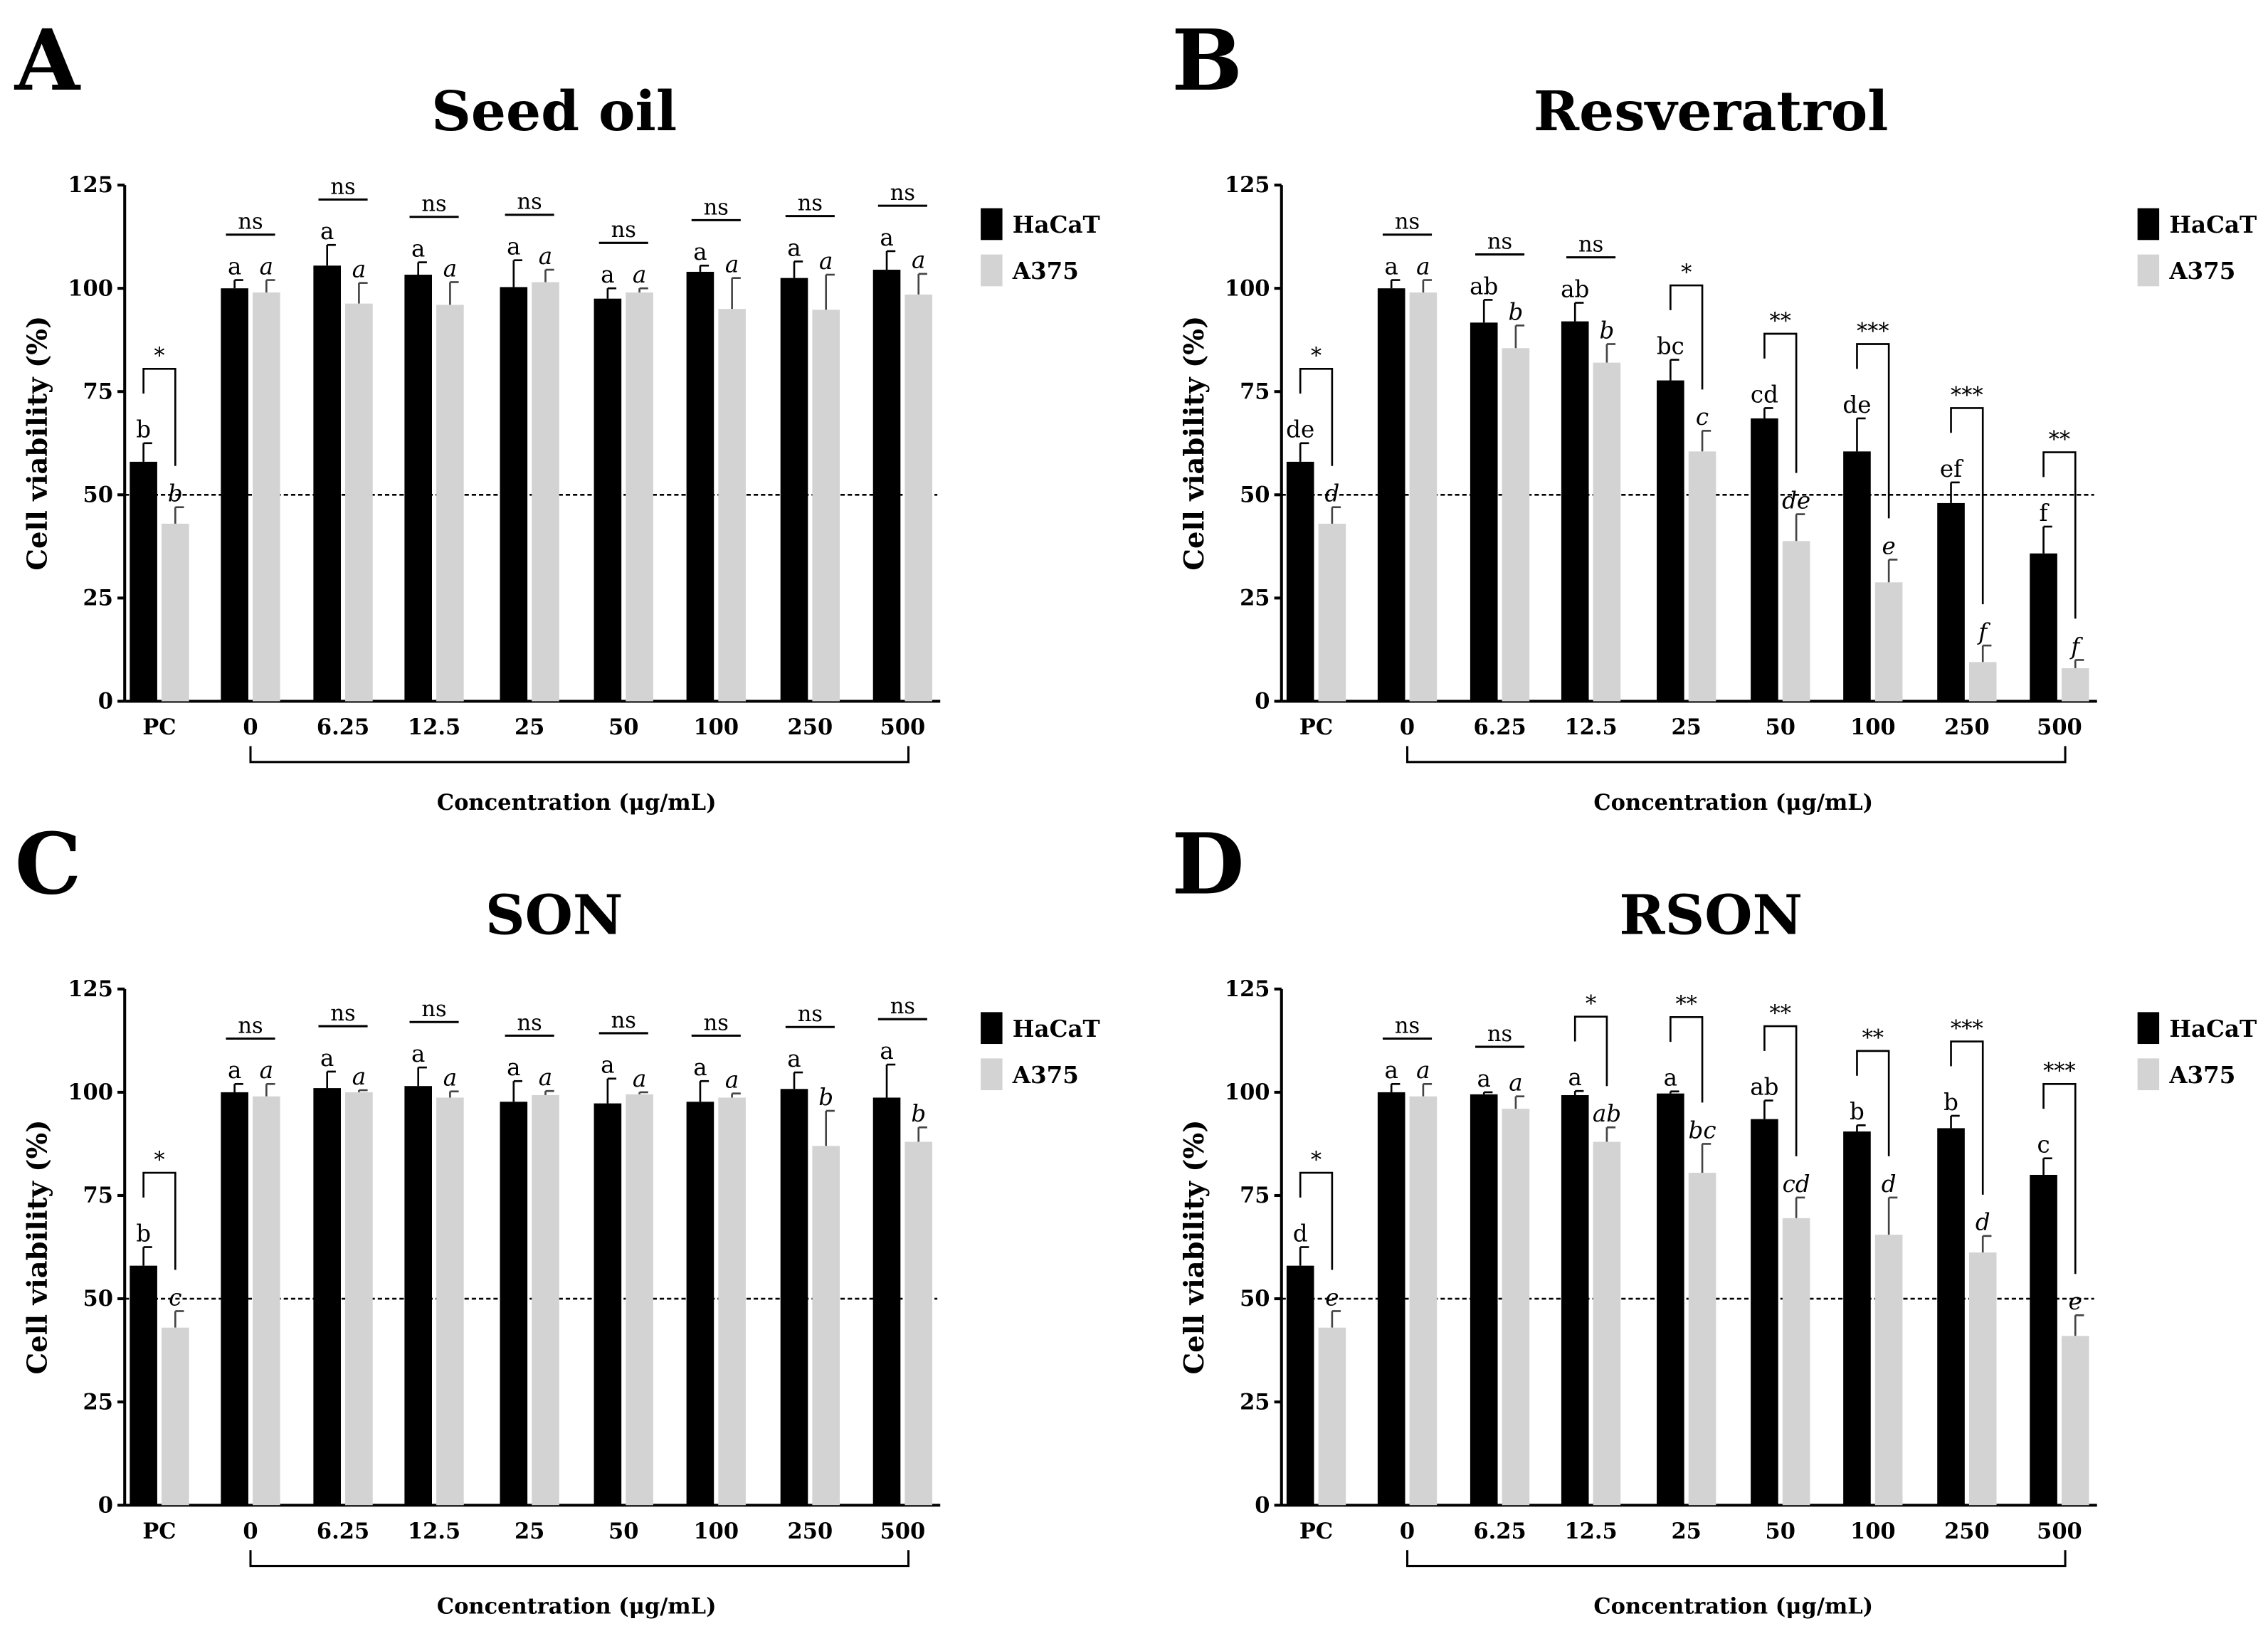 The width and height of the screenshot is (2268, 1631). I want to click on legend-swatch-a375, so click(992, 1074).